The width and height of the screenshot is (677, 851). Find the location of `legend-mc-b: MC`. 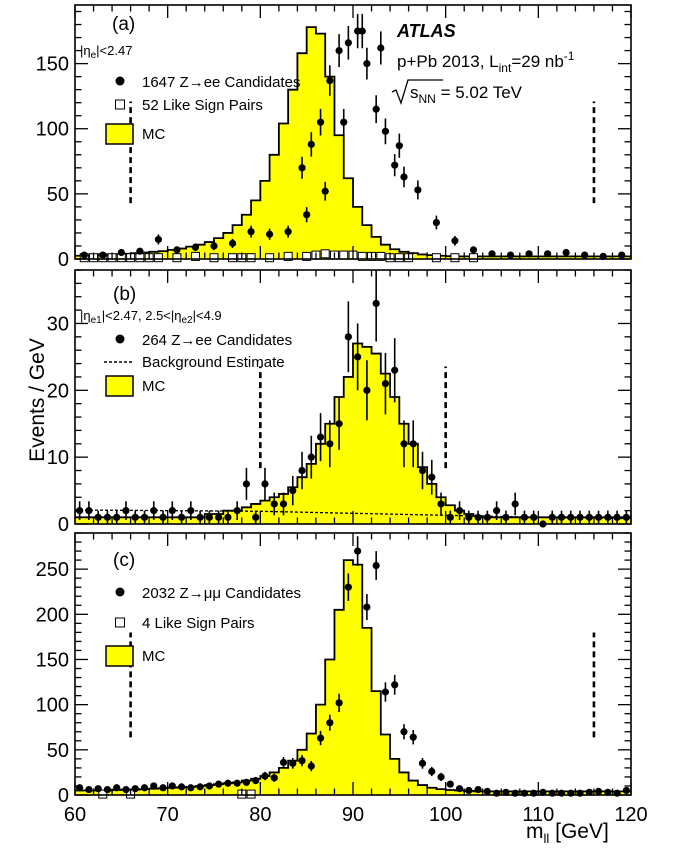

legend-mc-b: MC is located at coordinates (153, 386).